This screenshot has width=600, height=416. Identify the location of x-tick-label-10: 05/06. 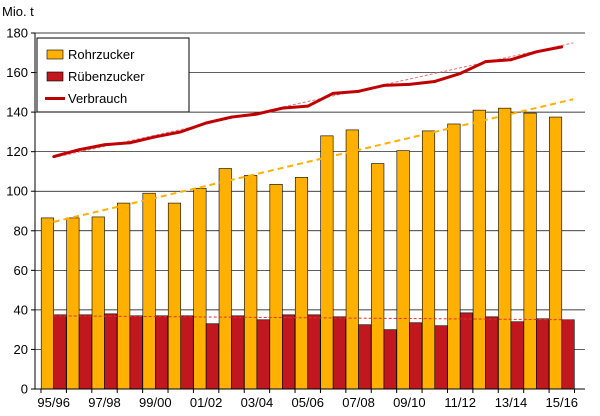
(307, 402).